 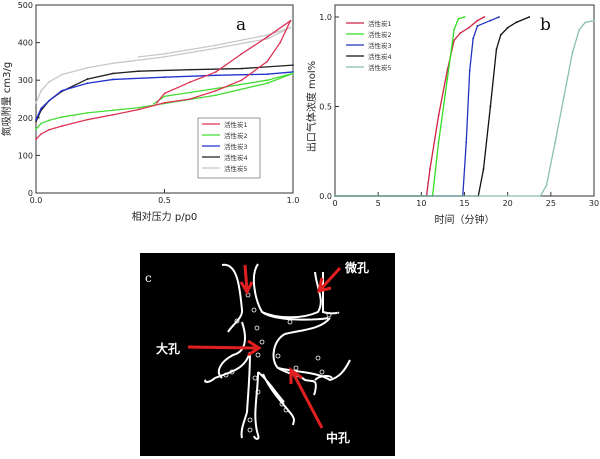 What do you see at coordinates (277, 362) in the screenshot?
I see `adsorbent-particles` at bounding box center [277, 362].